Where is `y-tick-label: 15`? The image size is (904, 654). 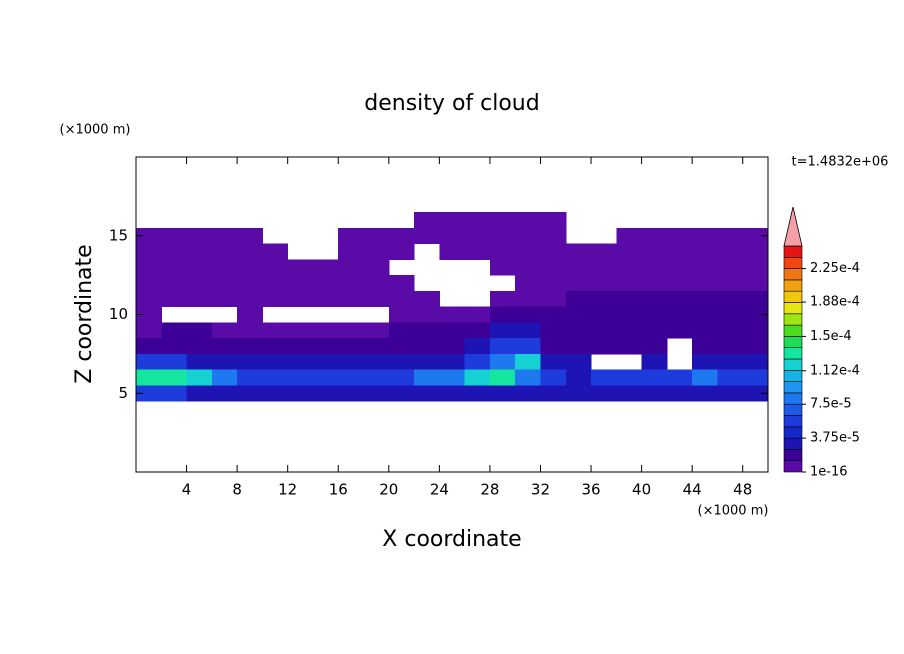 y-tick-label: 15 is located at coordinates (118, 235).